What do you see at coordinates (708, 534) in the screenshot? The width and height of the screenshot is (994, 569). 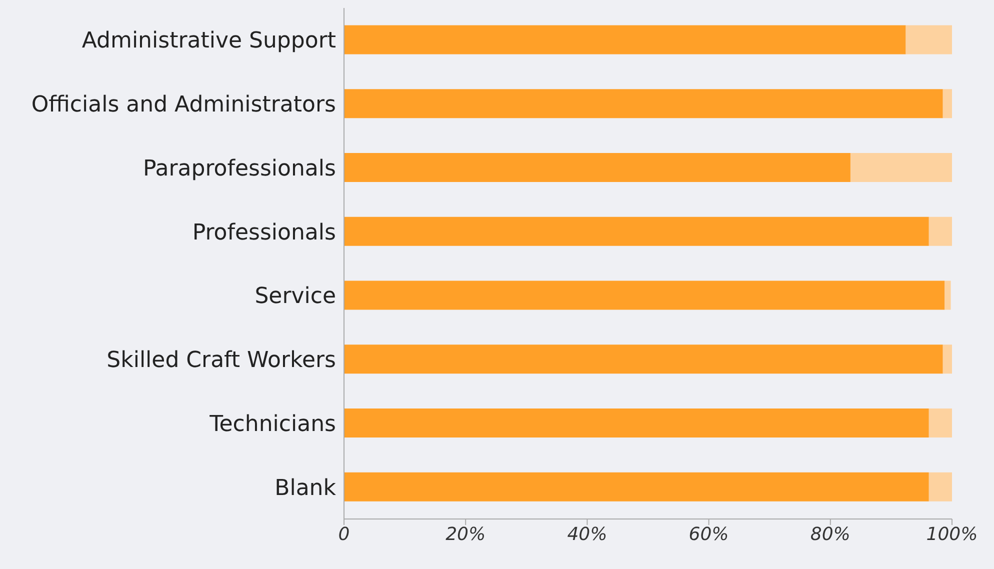 I see `x-tick-label: 60%` at bounding box center [708, 534].